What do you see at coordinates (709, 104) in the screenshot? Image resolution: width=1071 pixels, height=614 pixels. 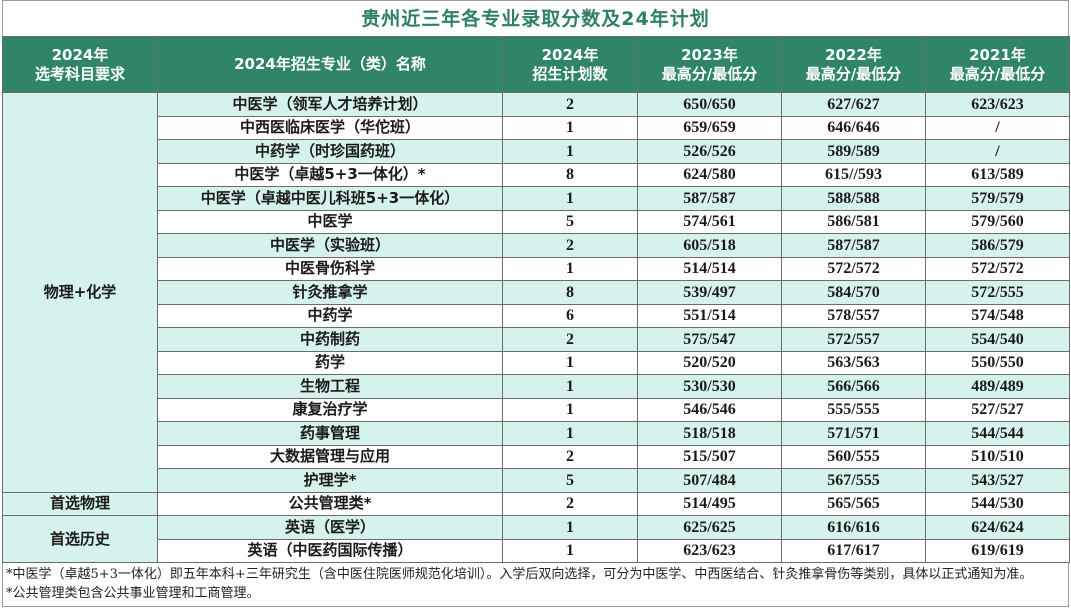 I see `score-2023-cell: 650/650` at bounding box center [709, 104].